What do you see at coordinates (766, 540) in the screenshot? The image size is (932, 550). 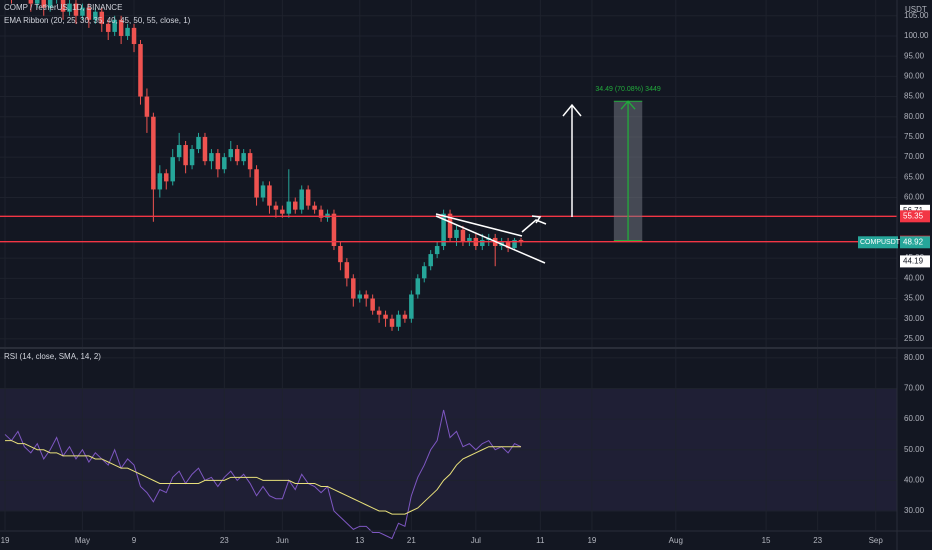 I see `x-tick-label: 15` at bounding box center [766, 540].